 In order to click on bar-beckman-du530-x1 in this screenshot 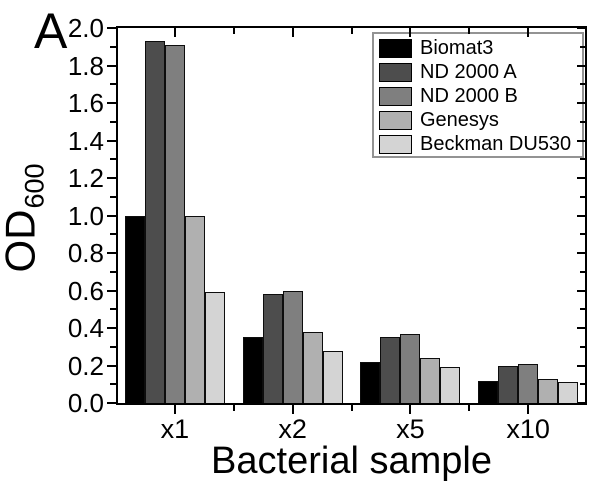, I will do `click(214, 347)`.